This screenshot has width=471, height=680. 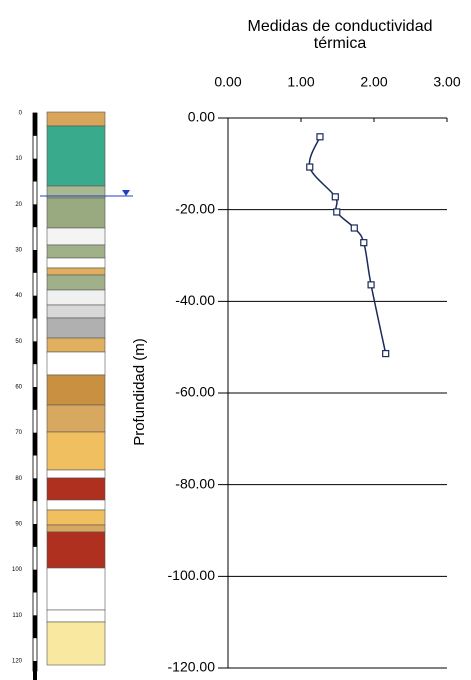 I want to click on y-tick-label: -60.00, so click(x=195, y=392).